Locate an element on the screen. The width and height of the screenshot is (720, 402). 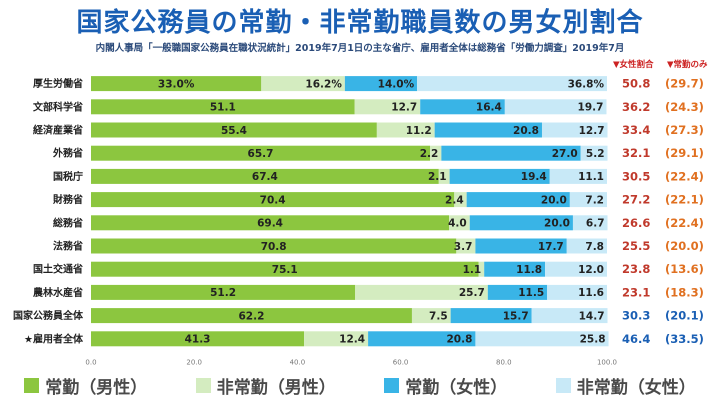
category-label: 文部科学省 is located at coordinates (58, 106).